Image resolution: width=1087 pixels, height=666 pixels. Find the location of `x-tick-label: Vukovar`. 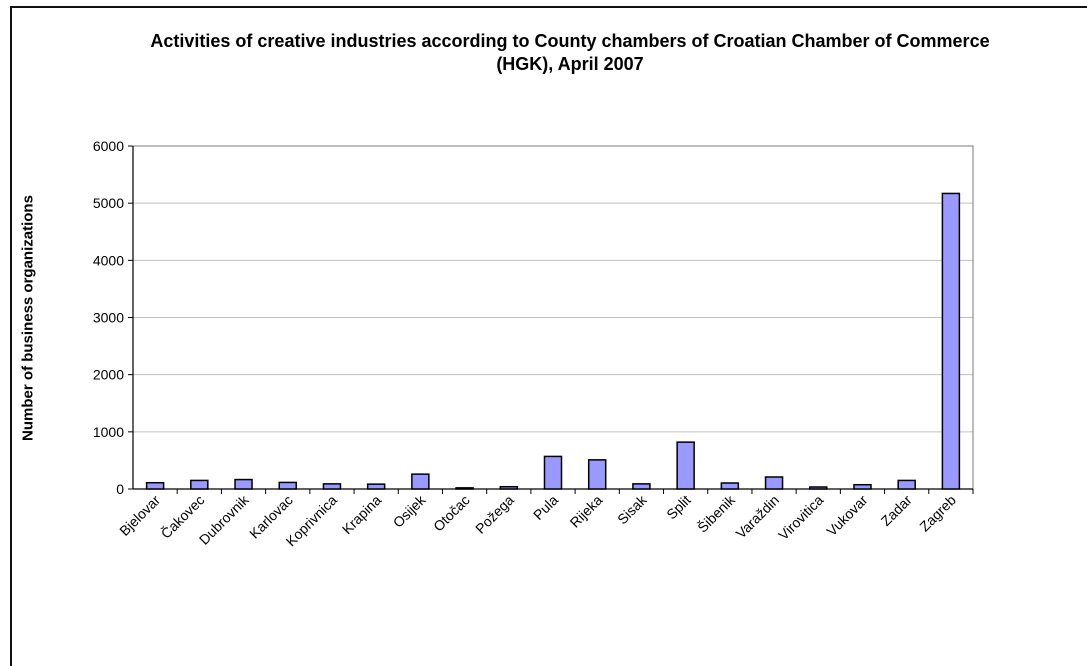

x-tick-label: Vukovar is located at coordinates (847, 516).